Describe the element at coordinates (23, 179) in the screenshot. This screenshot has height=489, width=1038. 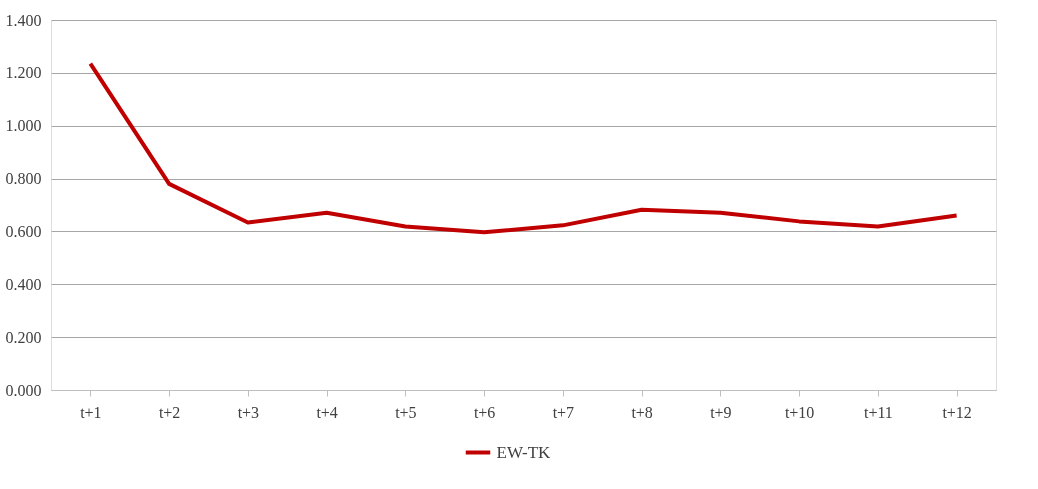
I see `y-tick-label: 0.800` at that location.